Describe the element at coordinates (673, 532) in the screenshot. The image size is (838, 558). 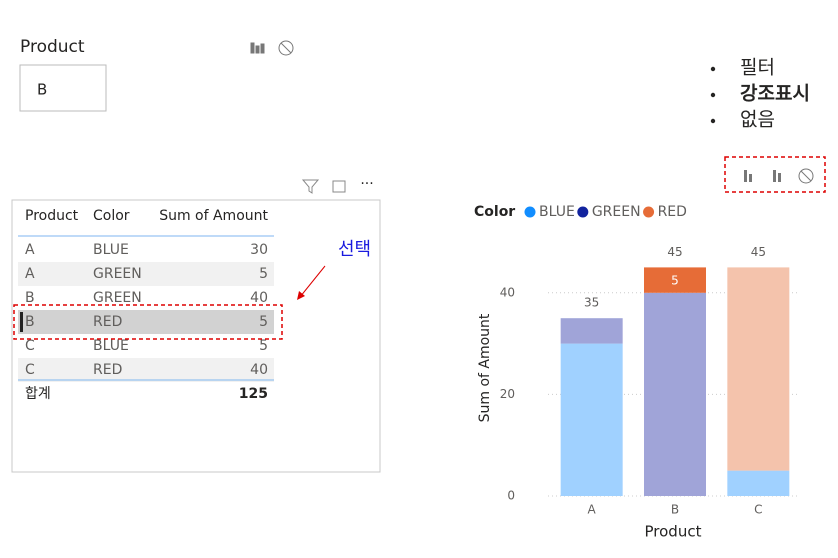
I see `x-axis-label: Product` at that location.